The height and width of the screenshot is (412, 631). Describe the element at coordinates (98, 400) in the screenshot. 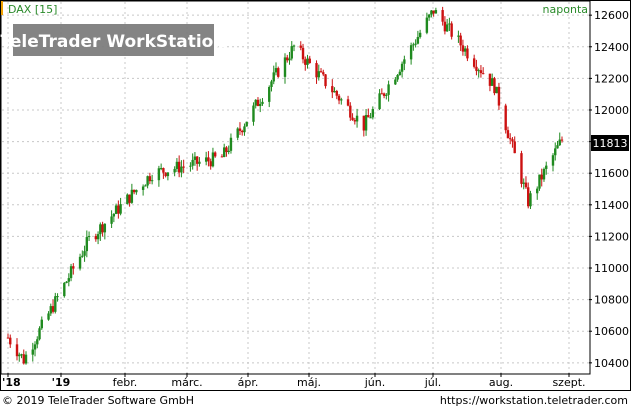

I see `footer-copyright: © 2019 TeleTrader Software GmbH` at that location.